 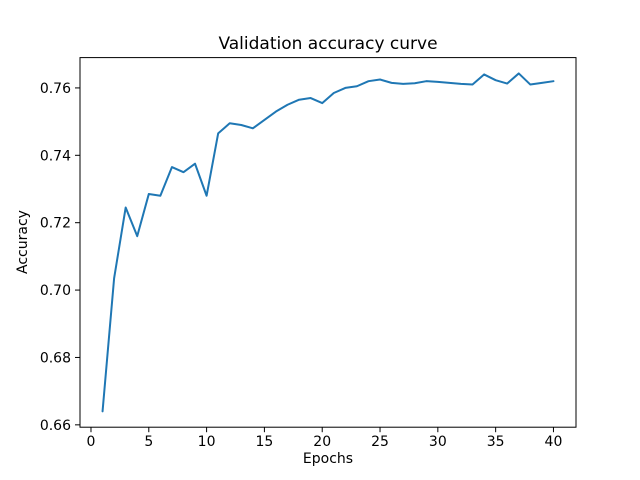 I want to click on x-tick-label: 25, so click(x=380, y=442).